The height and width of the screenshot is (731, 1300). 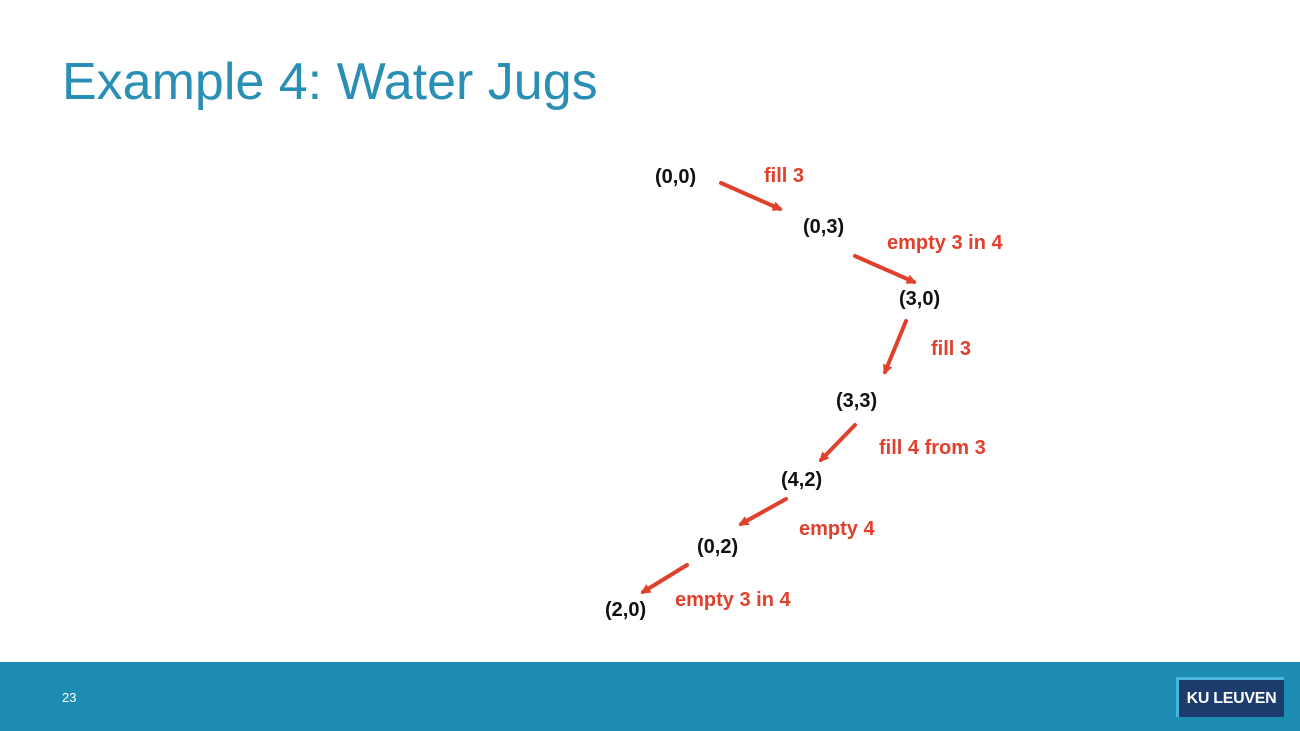 What do you see at coordinates (733, 600) in the screenshot?
I see `action-label-5: empty 3 in 4` at bounding box center [733, 600].